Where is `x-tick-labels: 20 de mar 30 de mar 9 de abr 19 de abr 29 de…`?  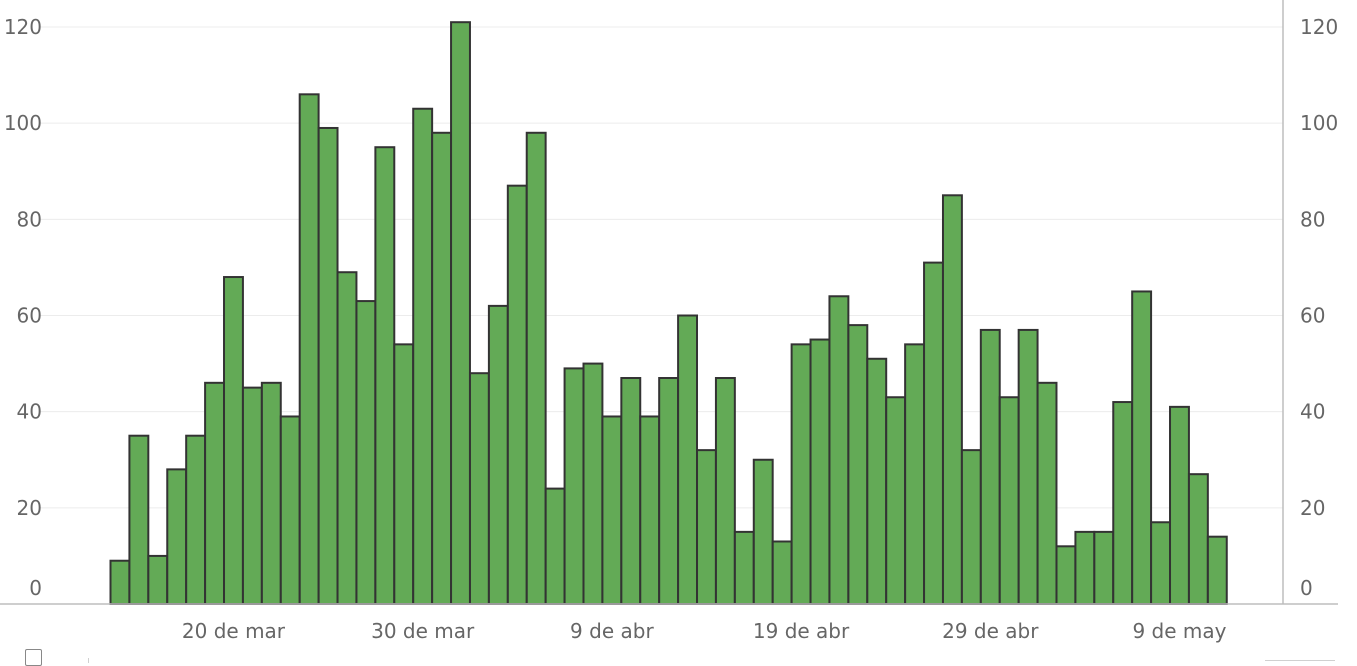 x-tick-labels: 20 de mar 30 de mar 9 de abr 19 de abr 29 de… is located at coordinates (704, 631).